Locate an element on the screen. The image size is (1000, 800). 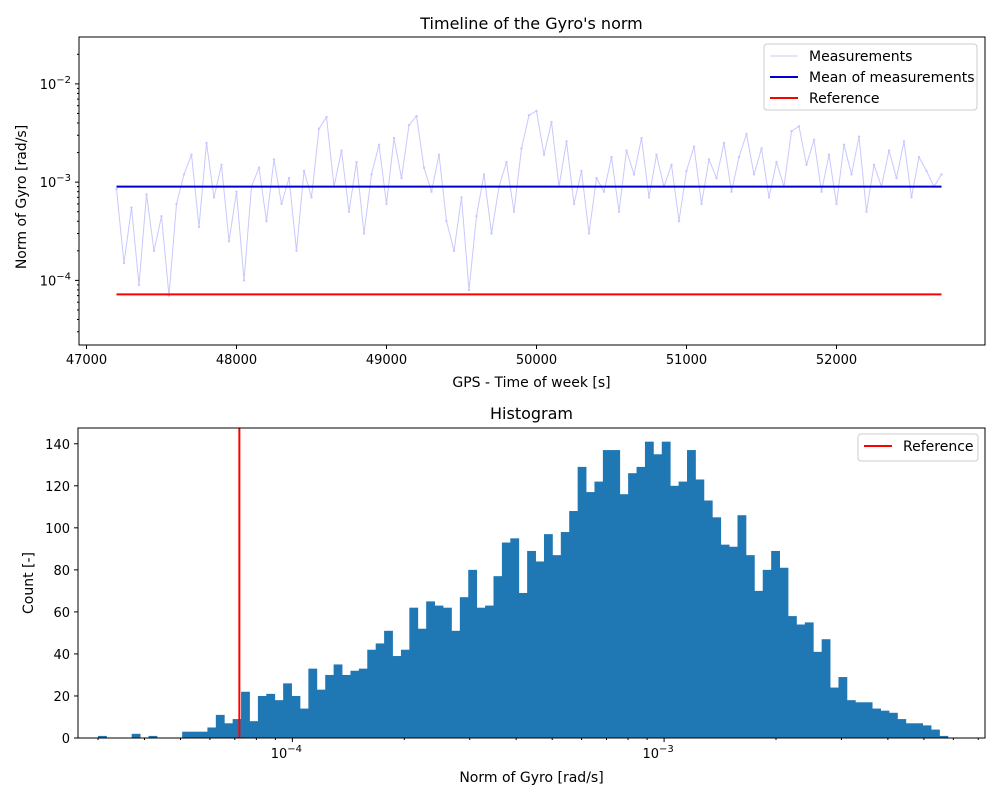
histogram-title: Histogram is located at coordinates (531, 413).